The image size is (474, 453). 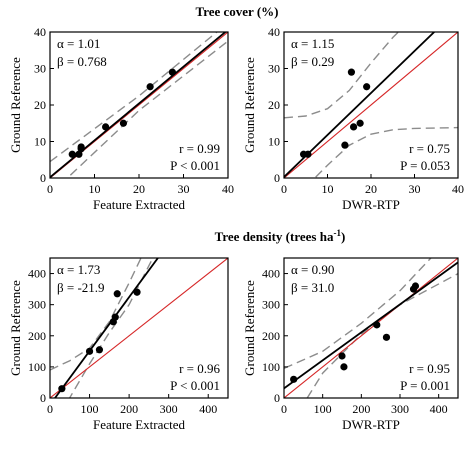 I want to click on y-axis-label-a: Ground Reference, so click(x=15, y=105).